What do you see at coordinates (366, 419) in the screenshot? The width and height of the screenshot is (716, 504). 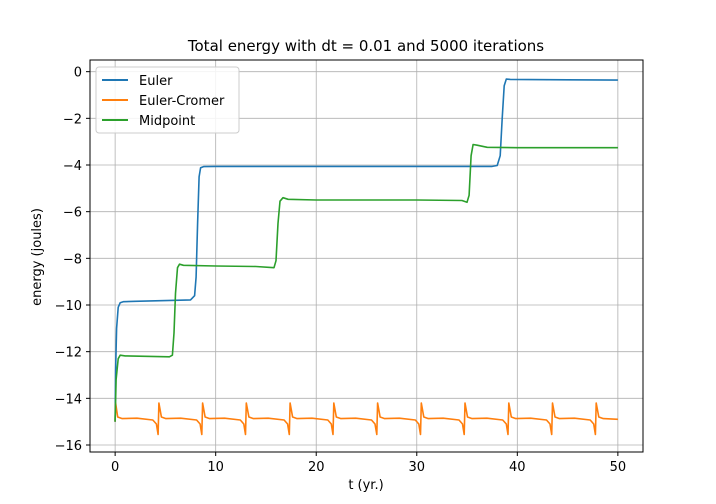 I see `series-line-euler-cromer` at bounding box center [366, 419].